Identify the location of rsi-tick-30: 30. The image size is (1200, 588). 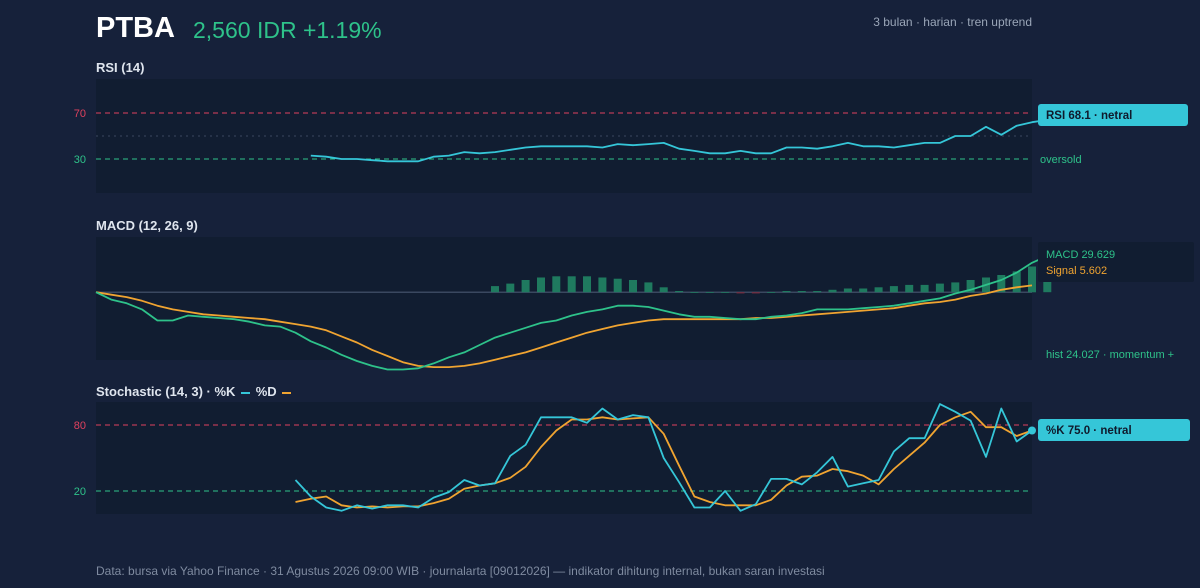
(80, 160).